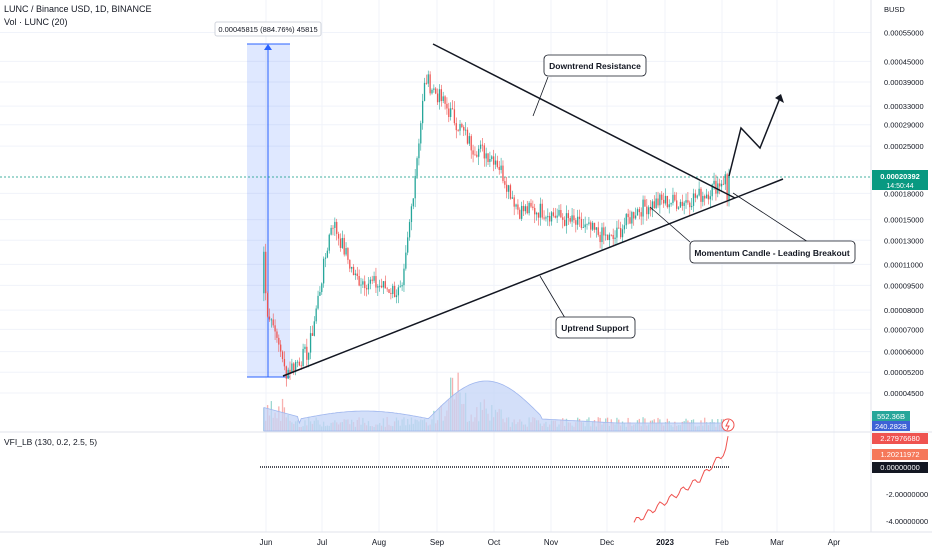 The height and width of the screenshot is (550, 932). I want to click on breakout-callout-line-a, so click(670, 224).